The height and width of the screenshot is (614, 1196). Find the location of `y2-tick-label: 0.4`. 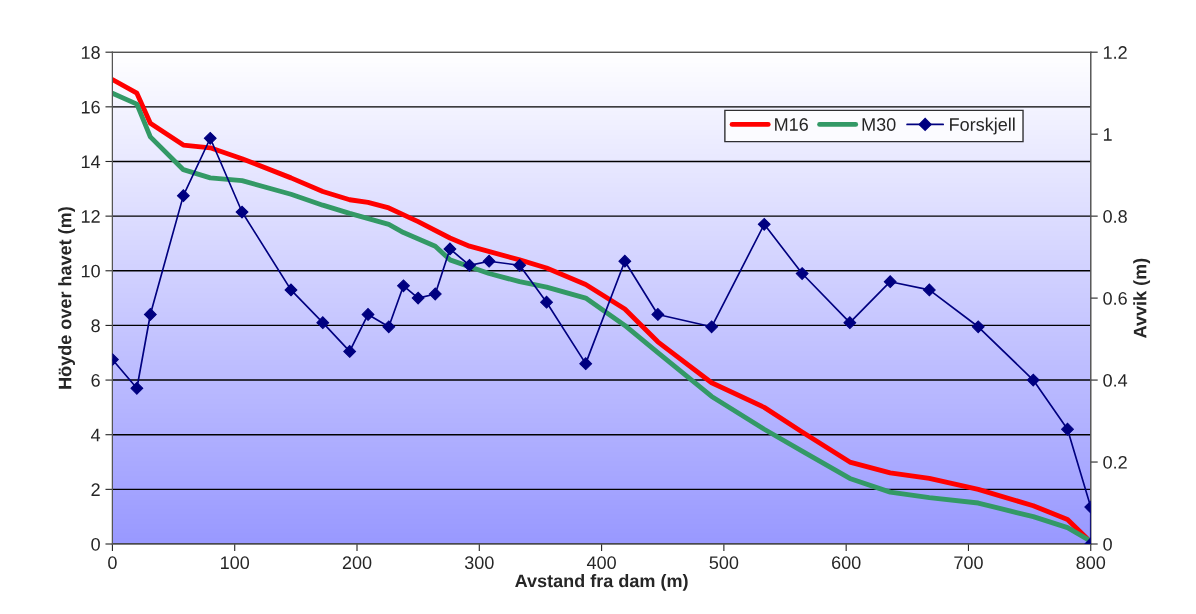

y2-tick-label: 0.4 is located at coordinates (1115, 380).